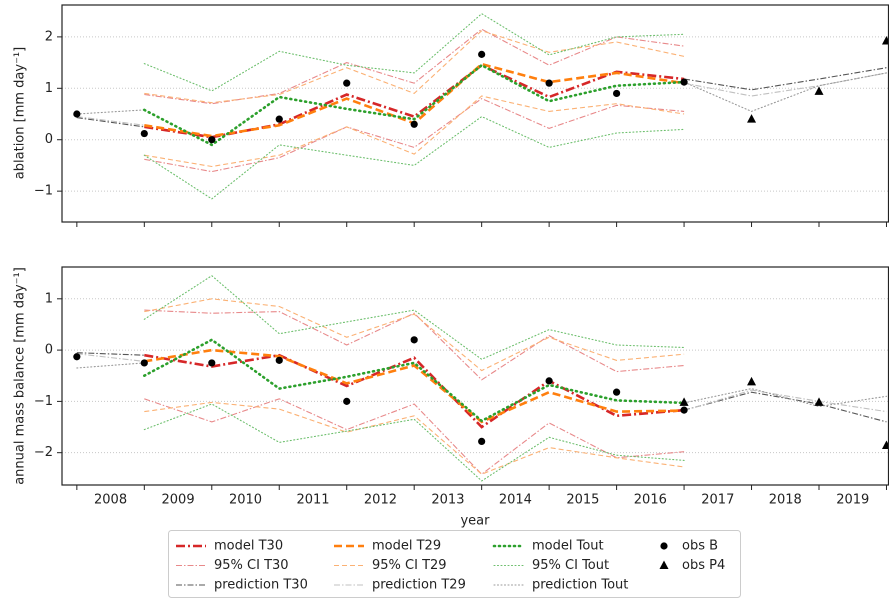  What do you see at coordinates (454, 564) in the screenshot?
I see `legend-box` at bounding box center [454, 564].